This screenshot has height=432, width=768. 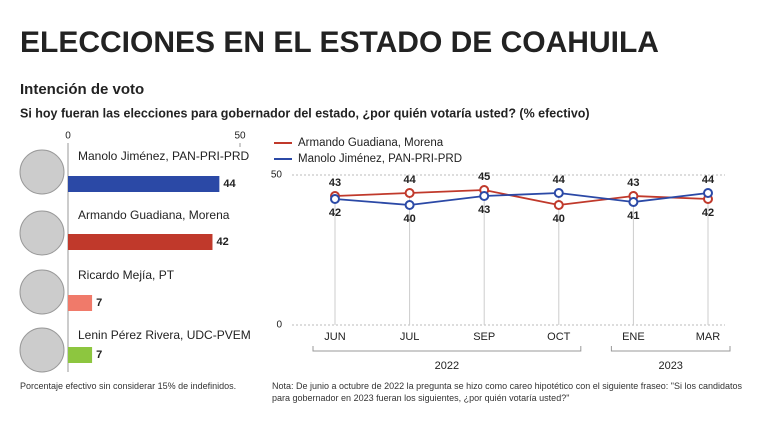 I want to click on y-tick-label: 0, so click(x=279, y=325).